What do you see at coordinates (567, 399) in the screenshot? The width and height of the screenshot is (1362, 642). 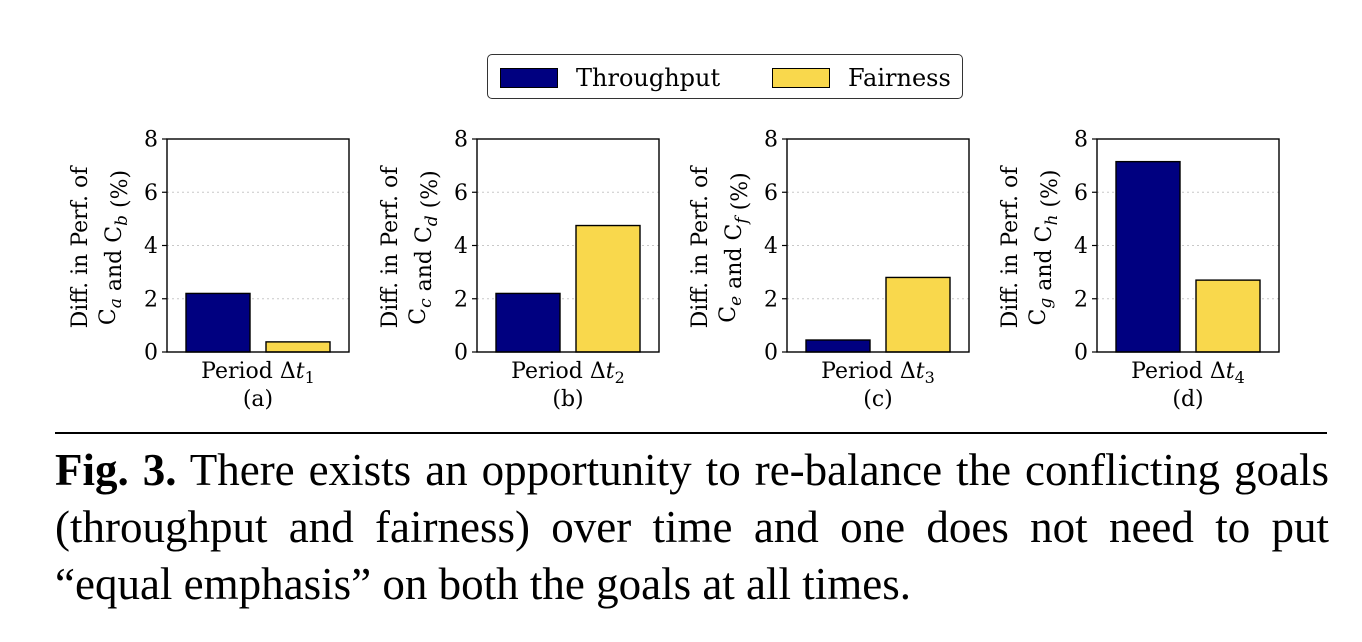 I see `panel-label: (b)` at bounding box center [567, 399].